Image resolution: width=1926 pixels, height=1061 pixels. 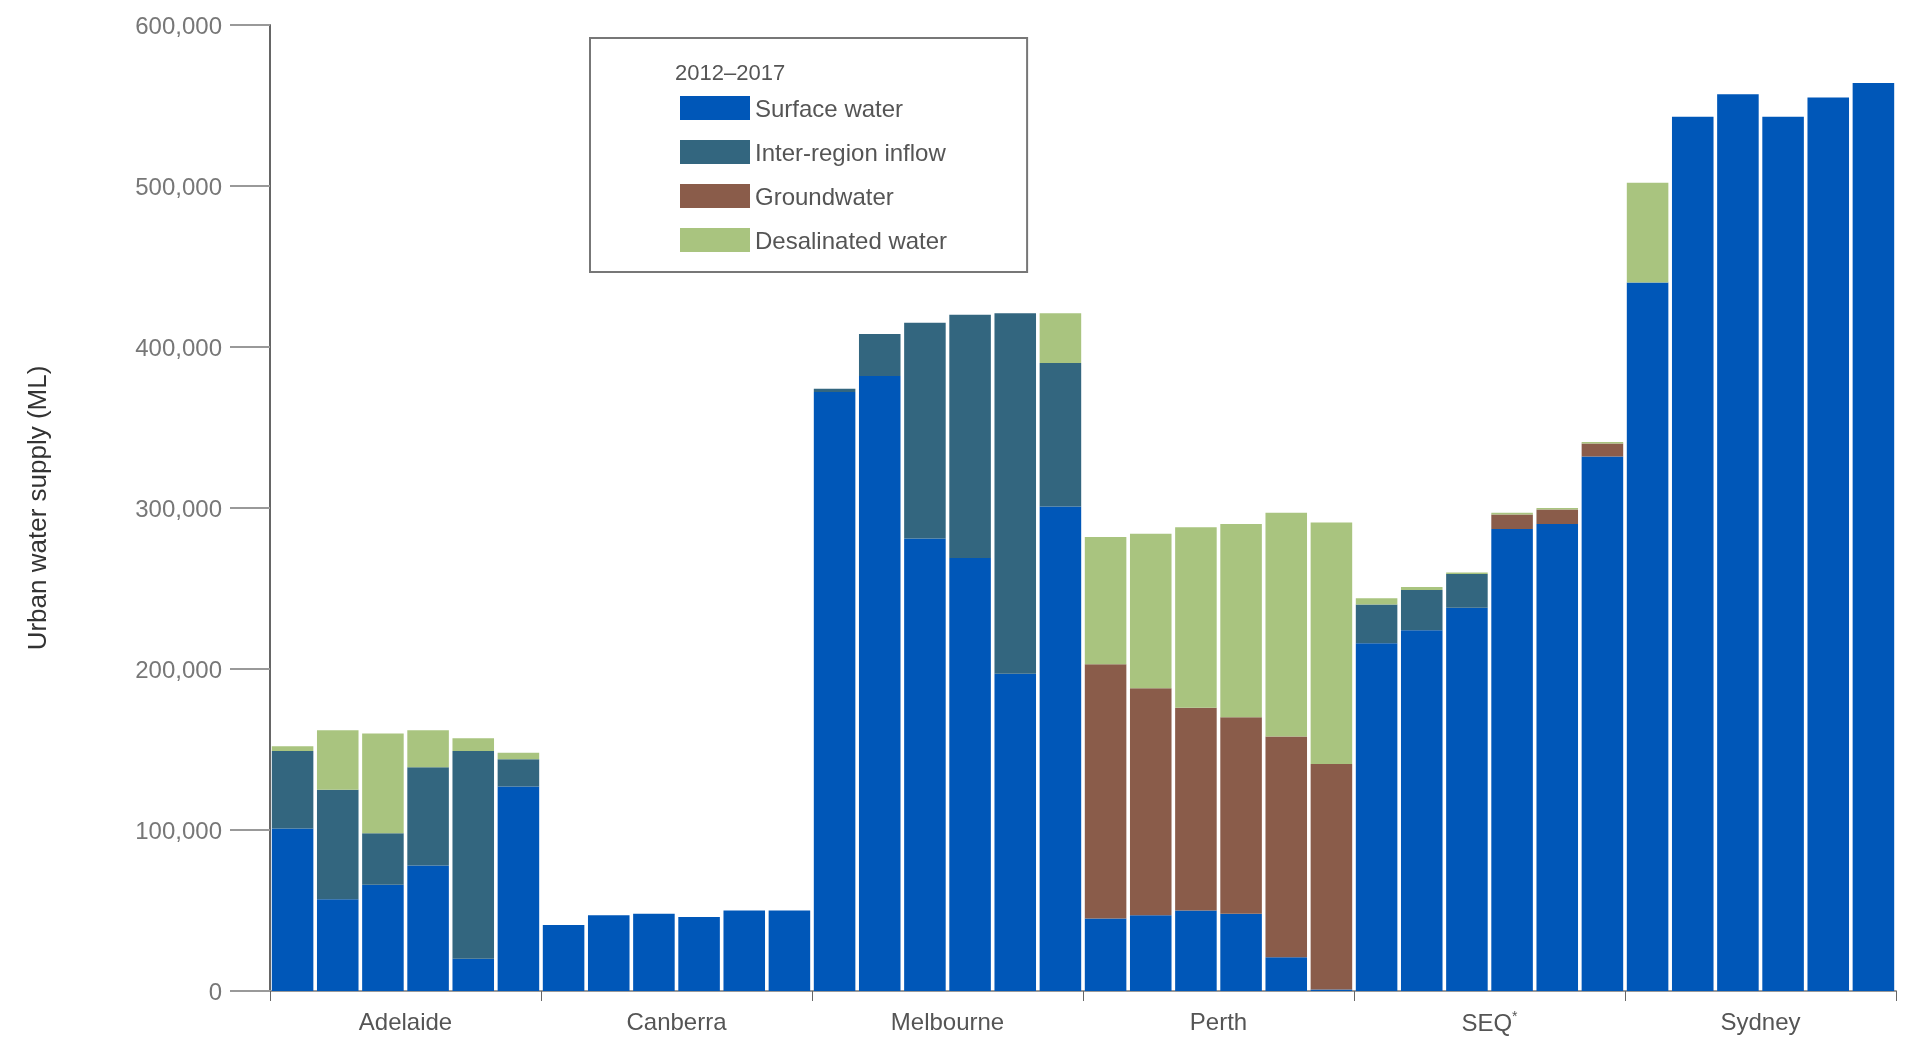 I want to click on x-tick-label: Perth, so click(x=1218, y=1021).